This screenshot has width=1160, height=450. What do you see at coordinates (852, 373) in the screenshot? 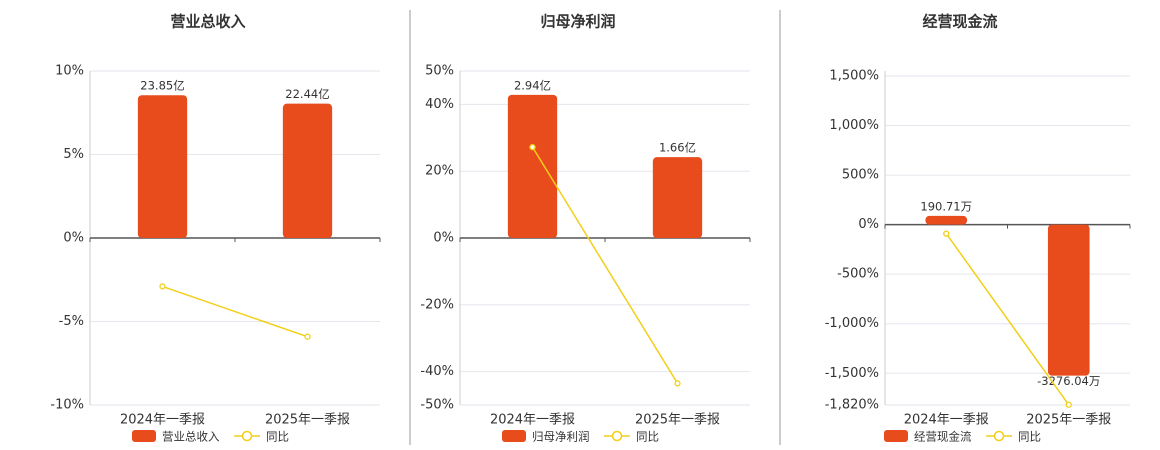
I see `y-tick-label: -1,500%` at bounding box center [852, 373].